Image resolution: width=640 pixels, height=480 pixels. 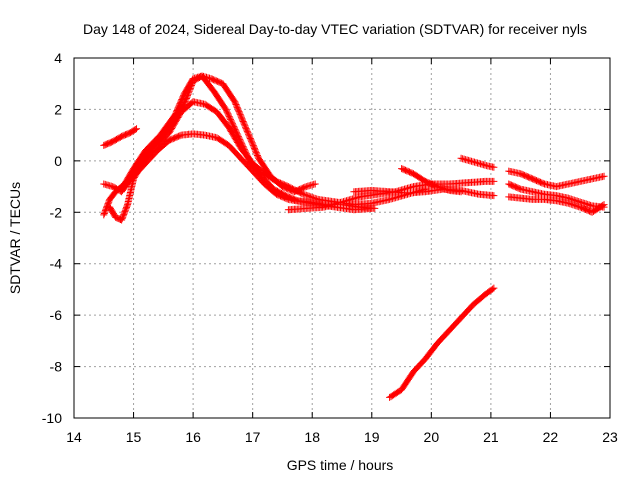 What do you see at coordinates (58, 161) in the screenshot?
I see `y-tick-label: 0` at bounding box center [58, 161].